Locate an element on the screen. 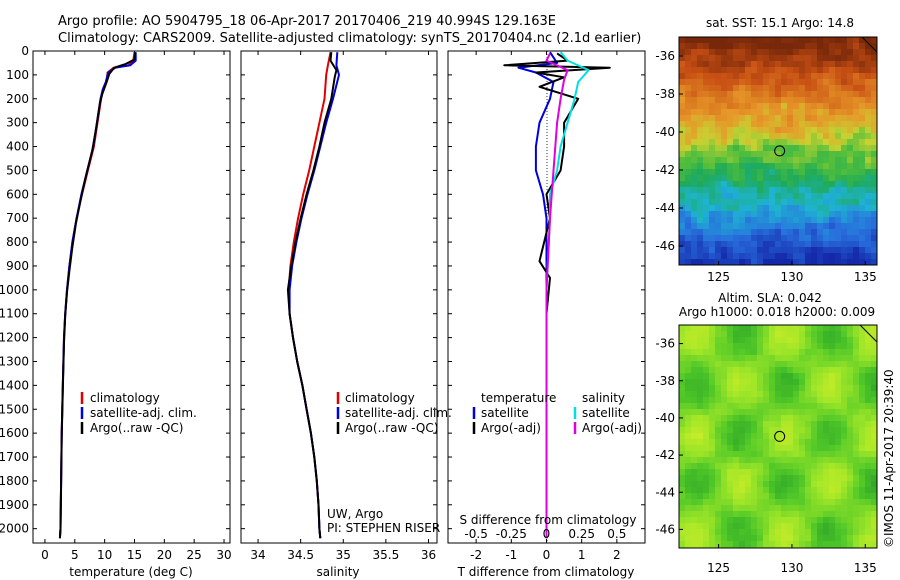 Image resolution: width=900 pixels, height=580 pixels. depth-tick-label: 900 is located at coordinates (17, 266).